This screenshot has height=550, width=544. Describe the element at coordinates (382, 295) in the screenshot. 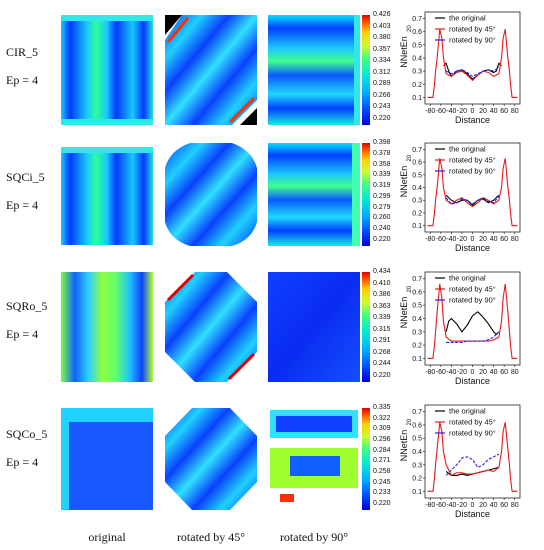

I see `colorbar-tick-label: 0.386` at that location.